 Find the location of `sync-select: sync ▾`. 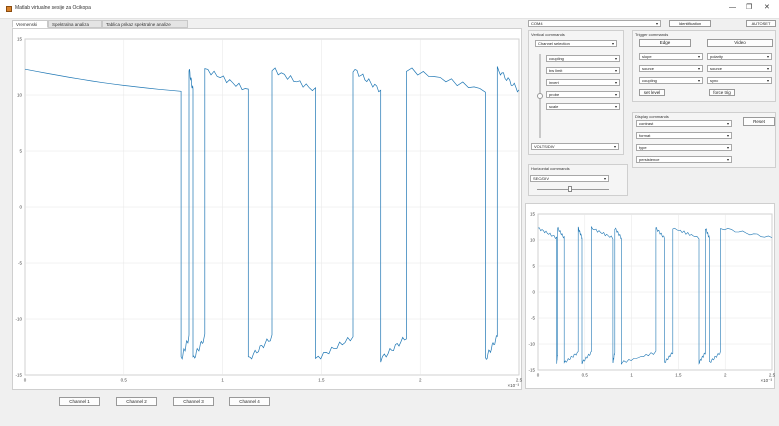

sync-select: sync ▾ is located at coordinates (739, 80).